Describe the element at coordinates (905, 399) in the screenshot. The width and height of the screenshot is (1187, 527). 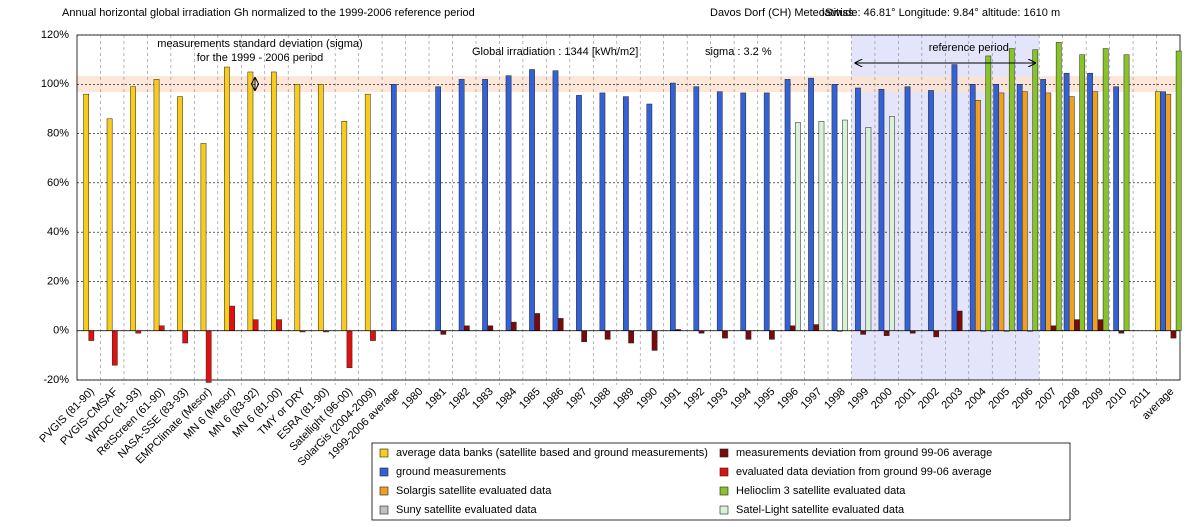
I see `x-tick-label: 2001` at that location.